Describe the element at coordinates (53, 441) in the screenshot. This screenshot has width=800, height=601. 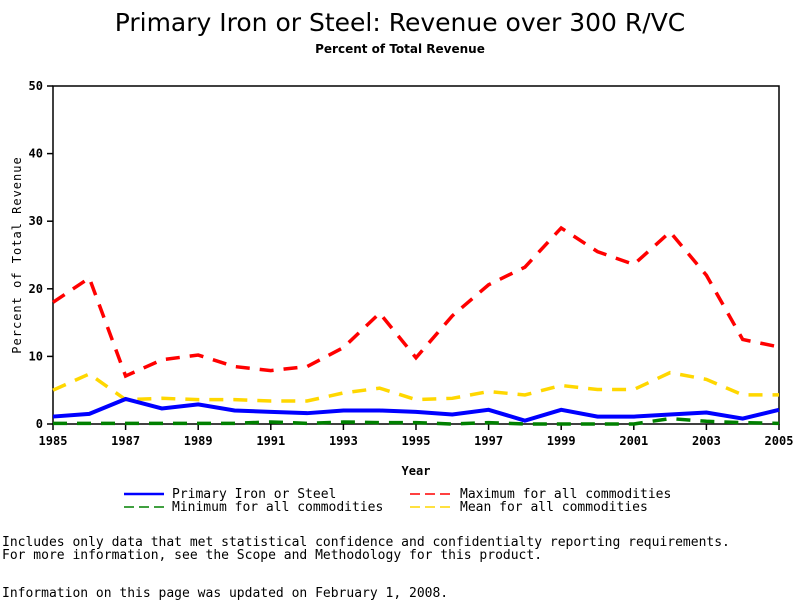
I see `x-tick-label: 1985` at that location.